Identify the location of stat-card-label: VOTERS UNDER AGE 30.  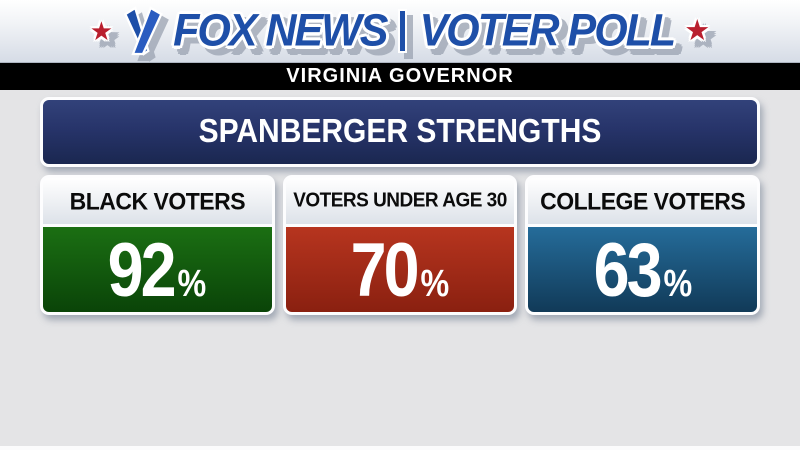
(400, 200).